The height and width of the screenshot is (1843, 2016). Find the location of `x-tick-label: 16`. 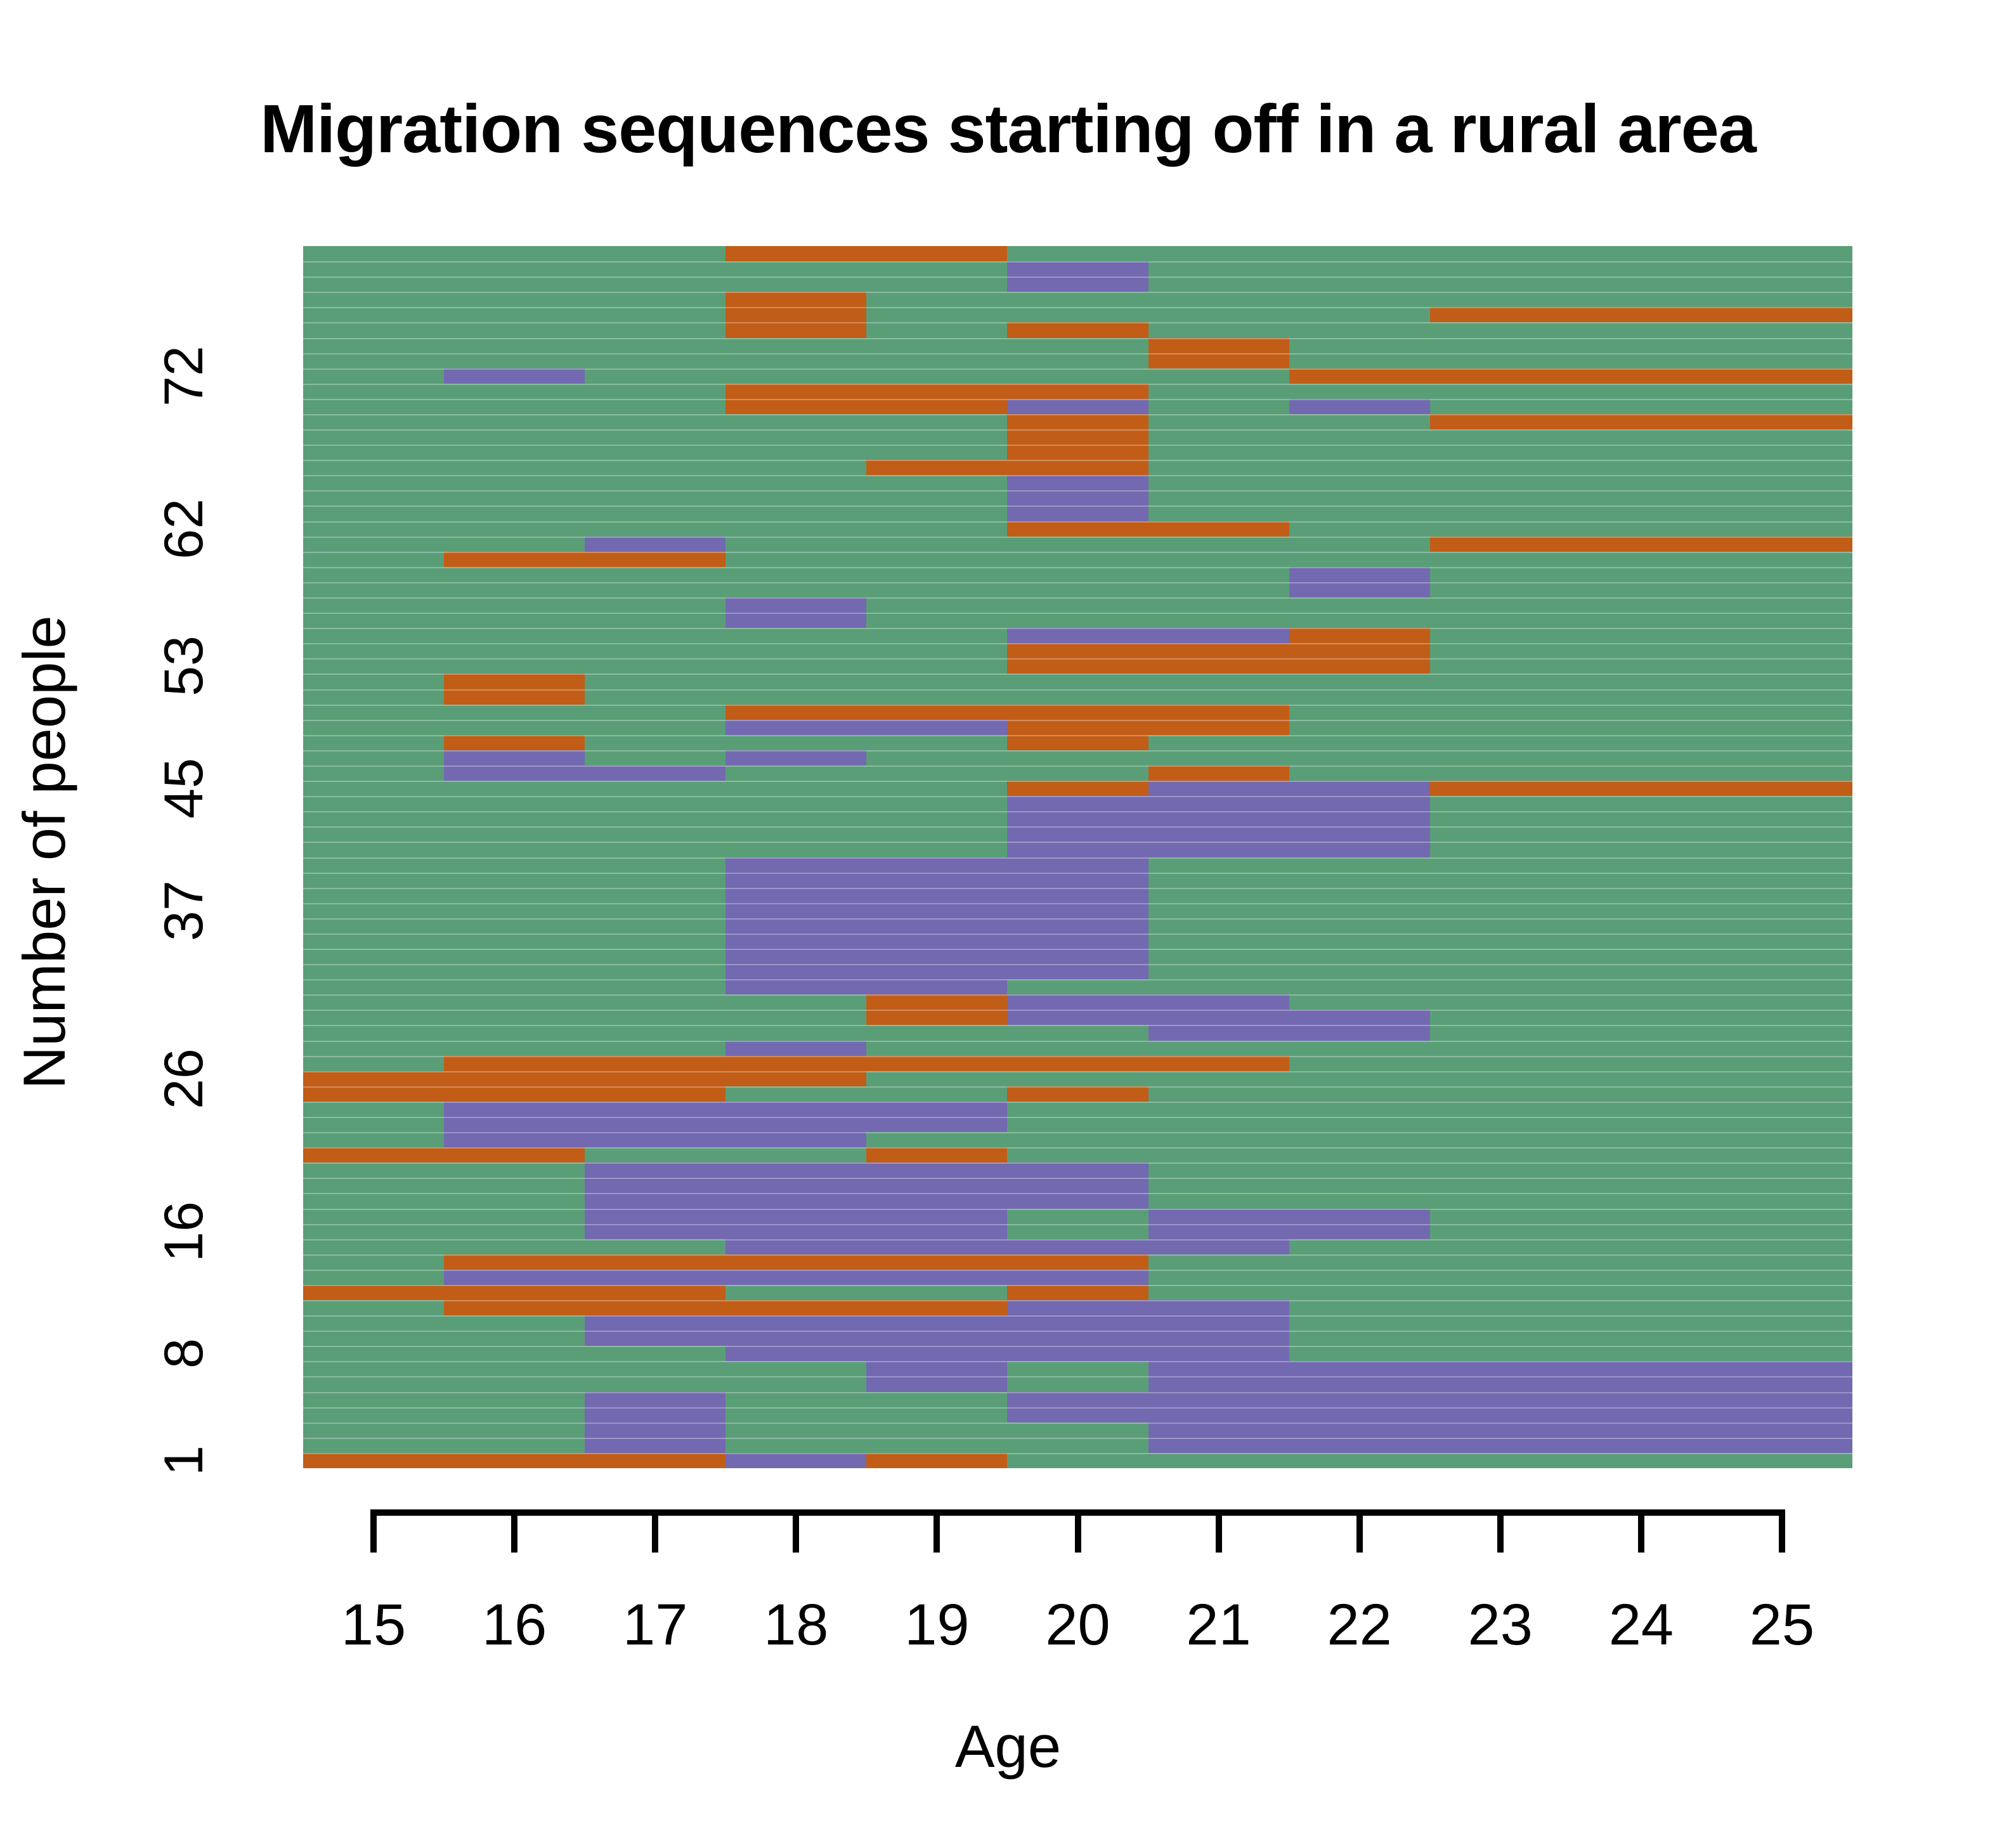

x-tick-label: 16 is located at coordinates (514, 1624).